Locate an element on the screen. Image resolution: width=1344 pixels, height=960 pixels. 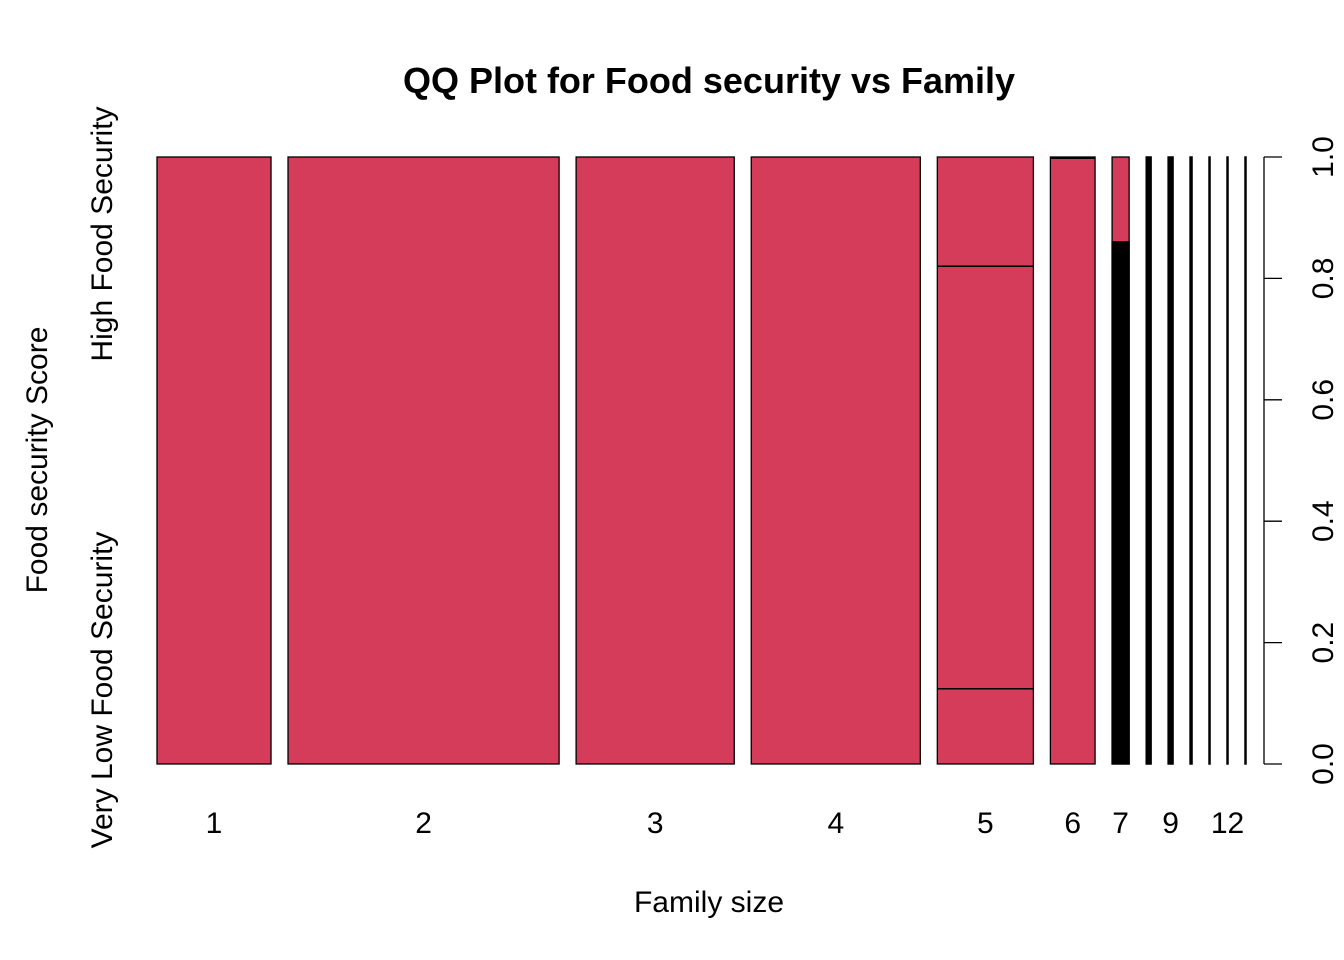
right-axis: 0.0 0.2 0.4 0.6 0.8 1.0 is located at coordinates (1301, 460).